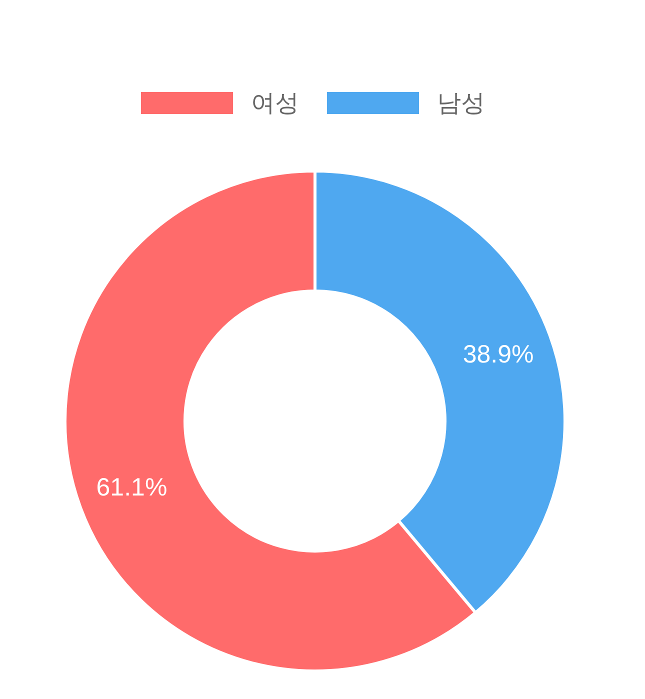 The height and width of the screenshot is (699, 645). Describe the element at coordinates (132, 488) in the screenshot. I see `data-label: 61.1%` at that location.